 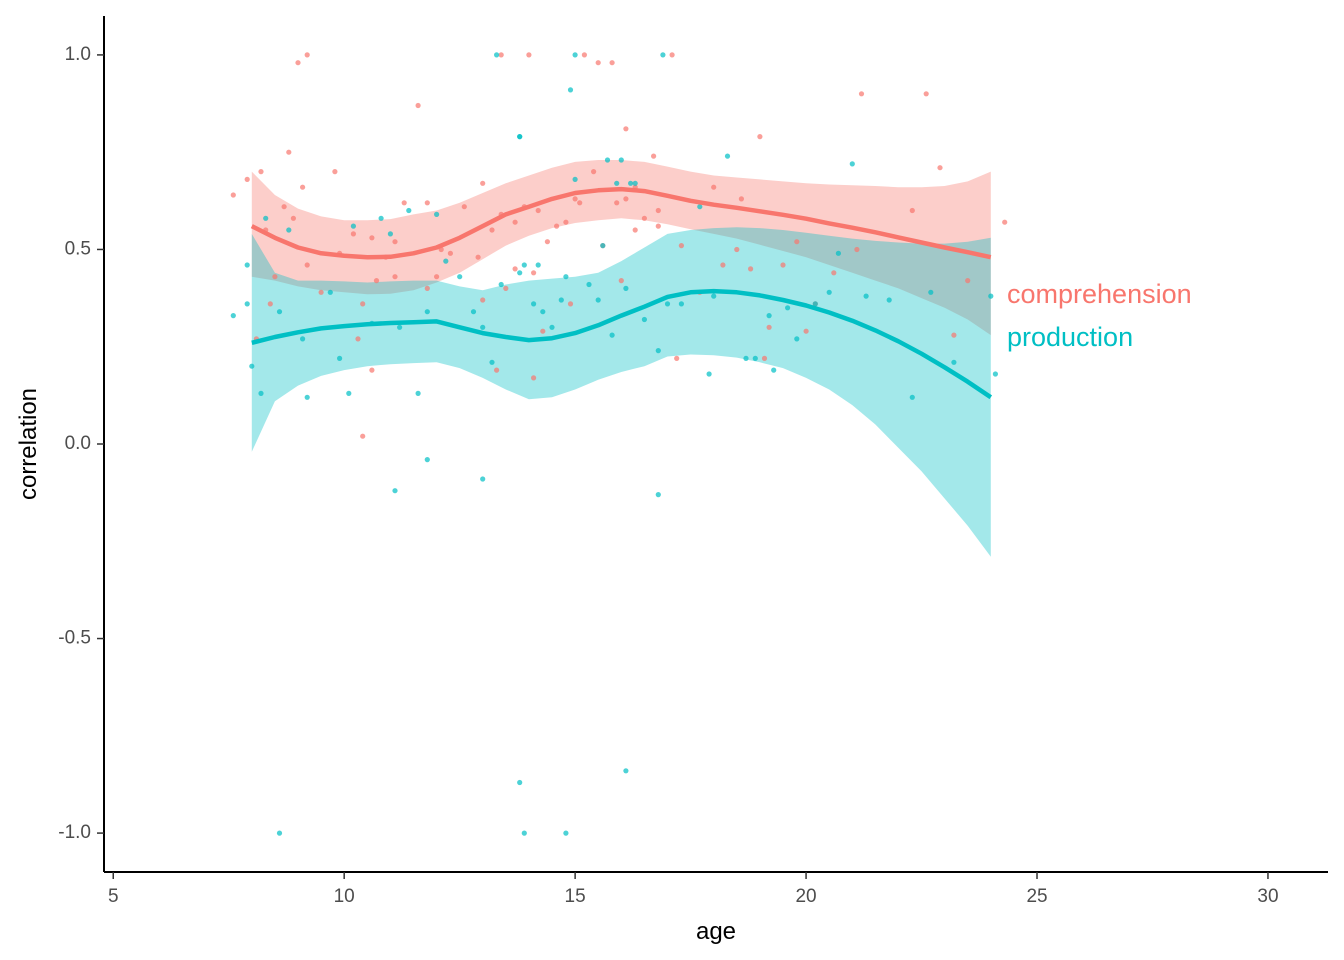 I want to click on comprehension-smooth-line, so click(x=621, y=223).